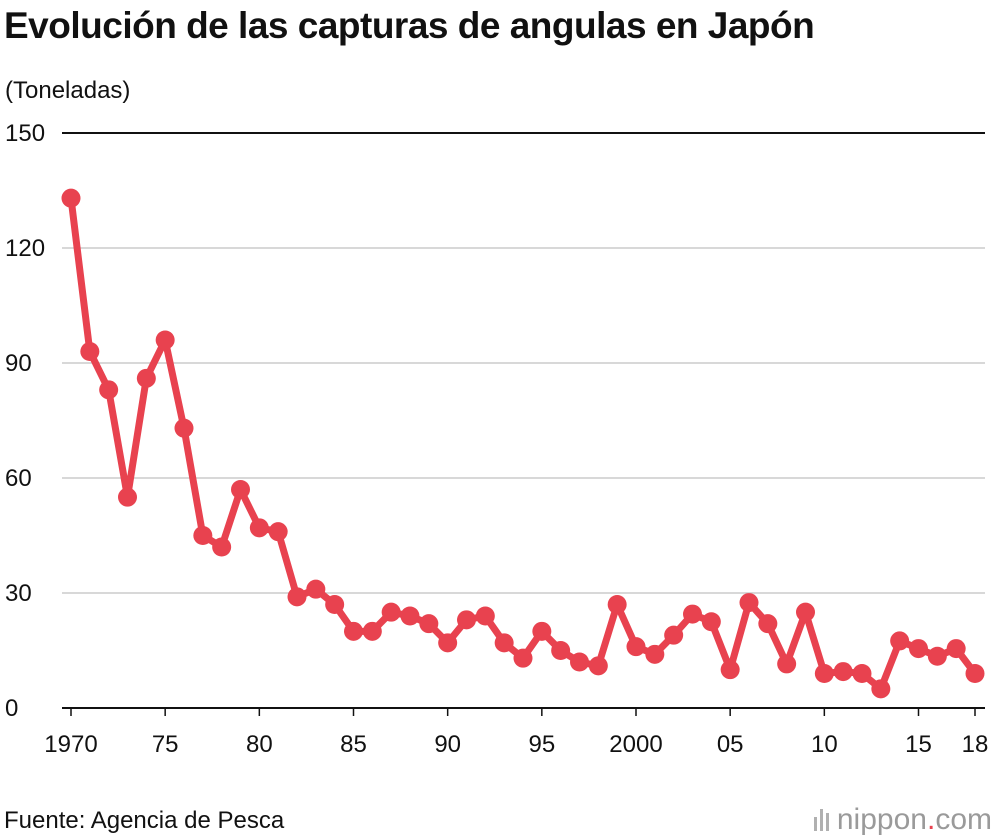 The width and height of the screenshot is (1000, 840). Describe the element at coordinates (579, 662) in the screenshot. I see `data-point-1997` at that location.